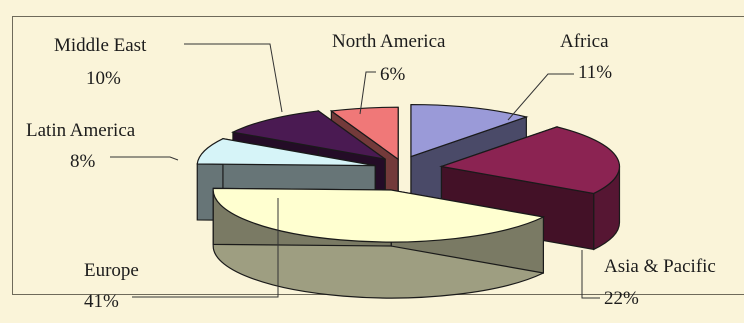  I want to click on leader-line-north-america, so click(367, 93).